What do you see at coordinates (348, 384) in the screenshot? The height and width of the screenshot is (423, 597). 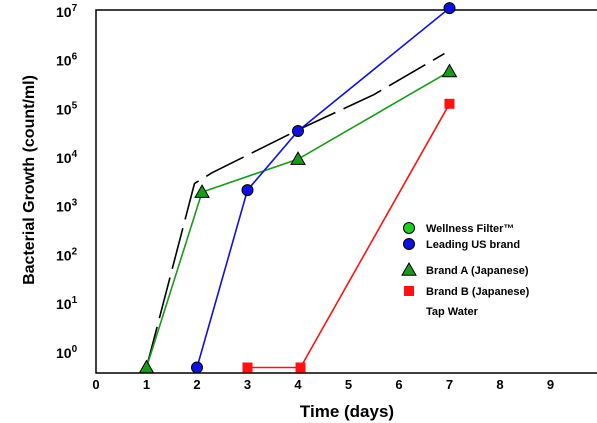 I see `x-tick-label: 5` at bounding box center [348, 384].